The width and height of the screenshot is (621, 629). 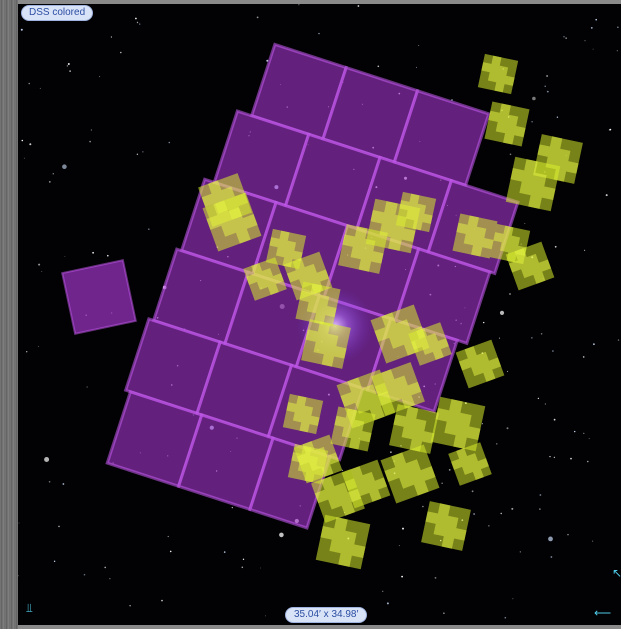 I want to click on location-icon: ⫫, so click(x=29, y=608).